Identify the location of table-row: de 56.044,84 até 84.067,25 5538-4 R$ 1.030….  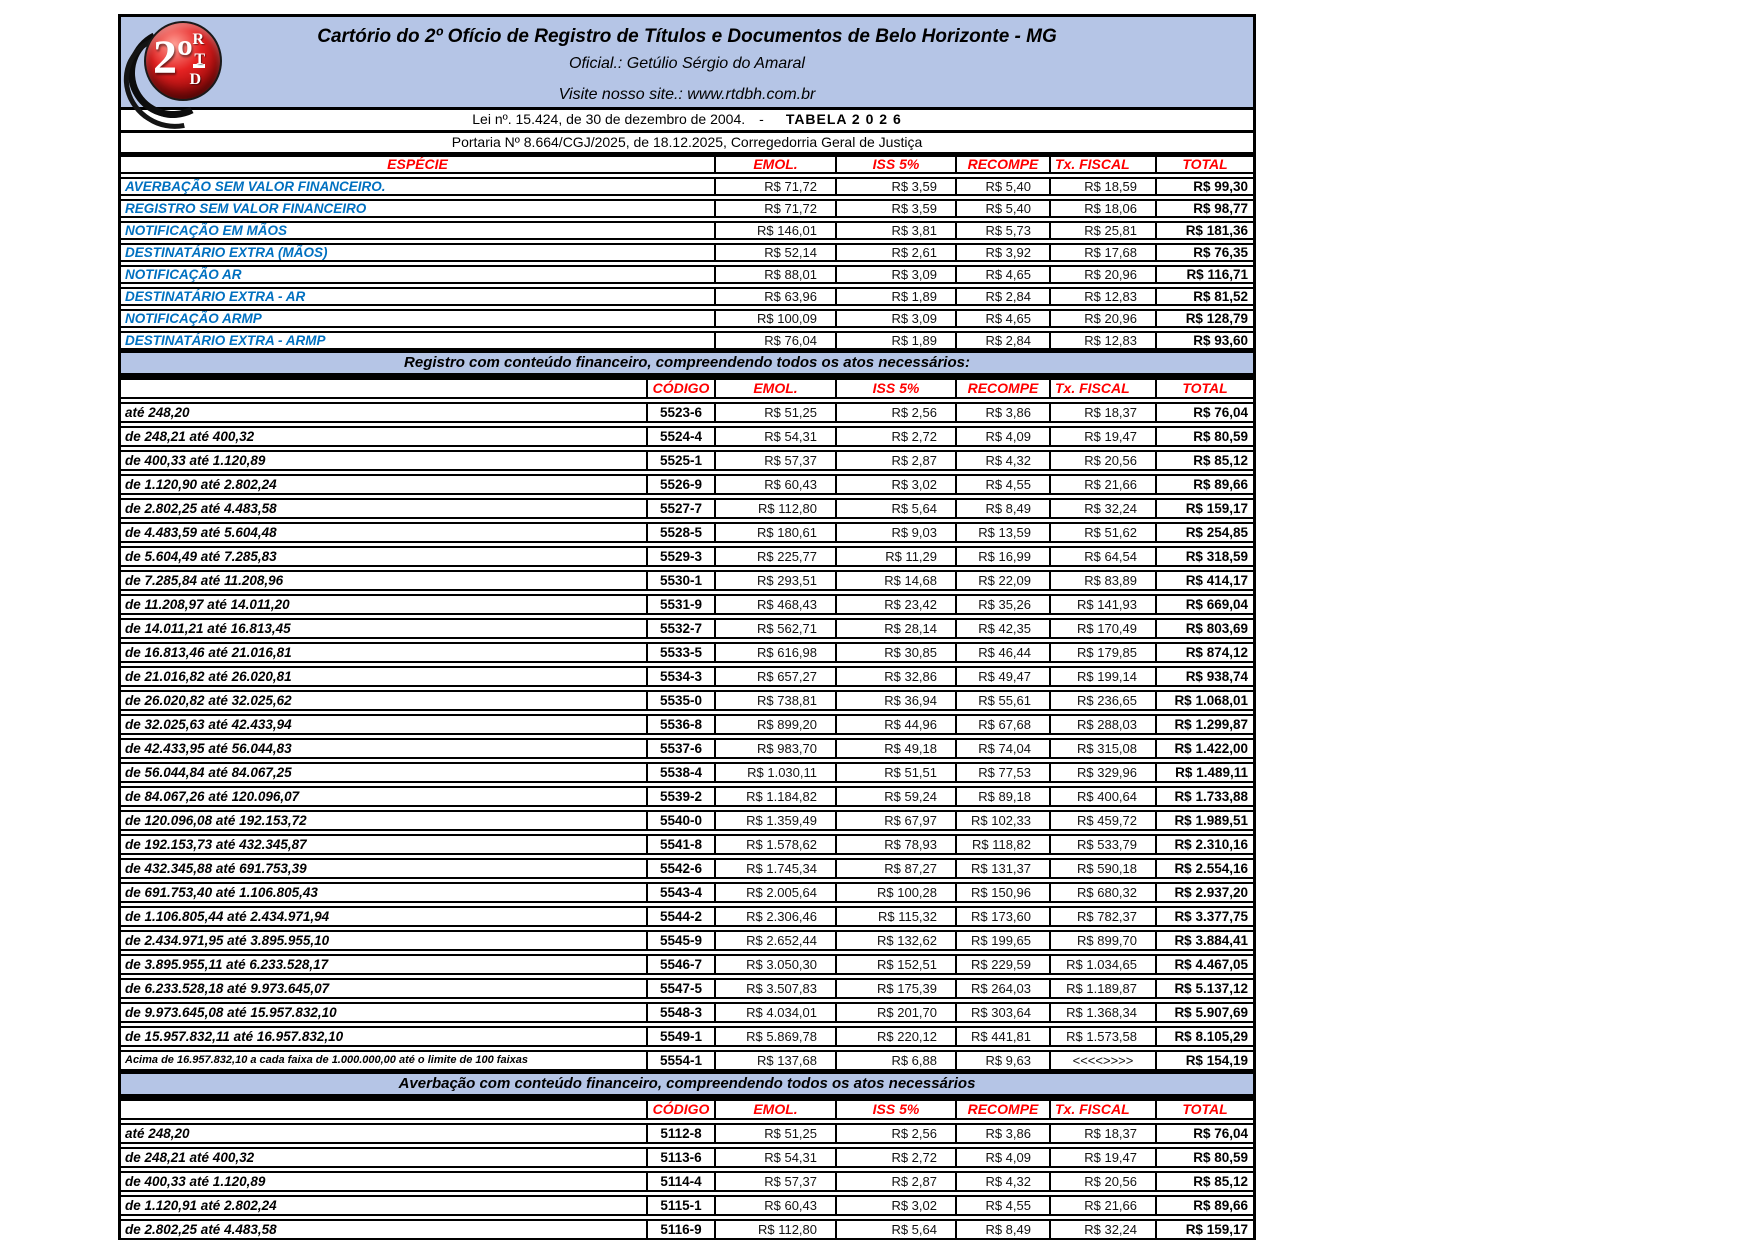
(687, 772).